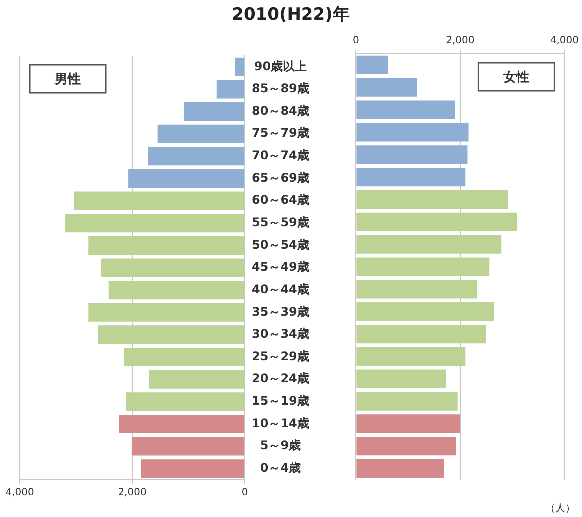 Image resolution: width=582 pixels, height=517 pixels. I want to click on y-tick-label: 5～9歳, so click(281, 445).